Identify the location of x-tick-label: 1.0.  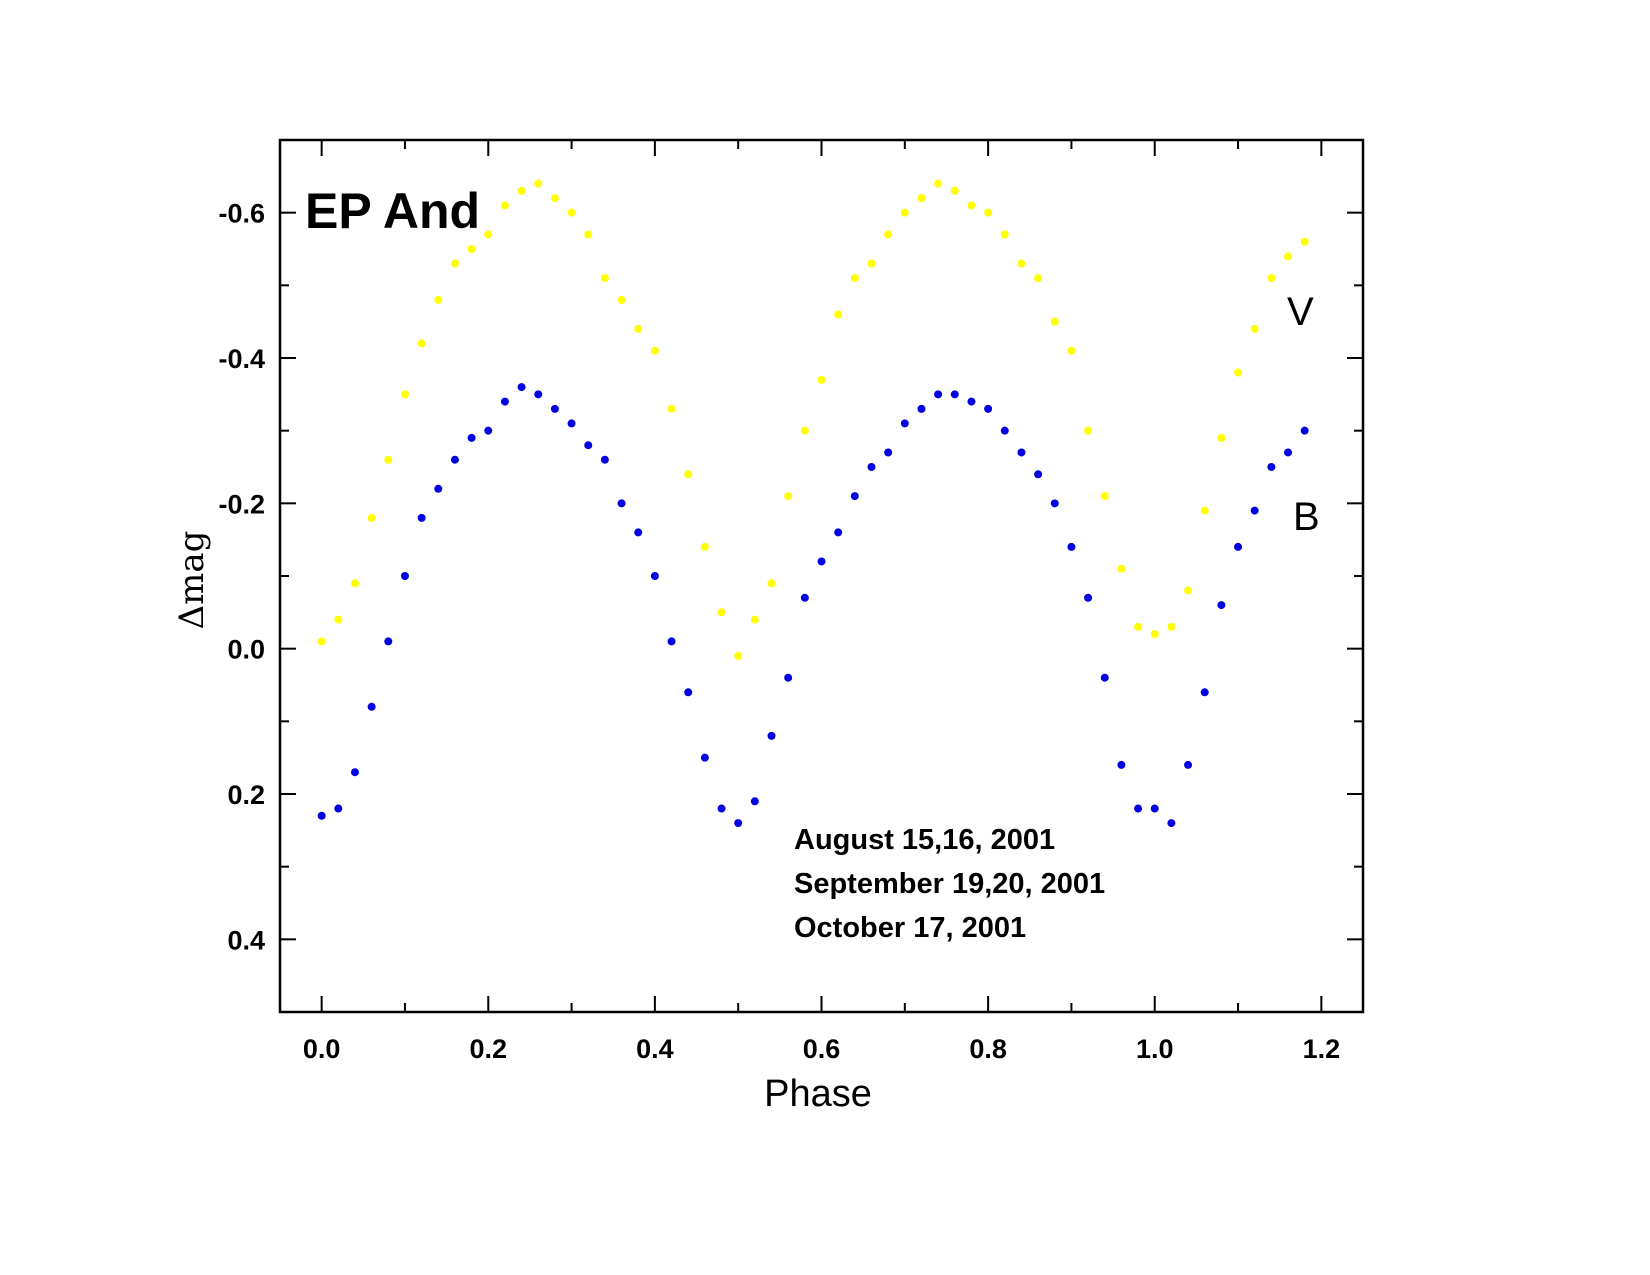
(1155, 1049).